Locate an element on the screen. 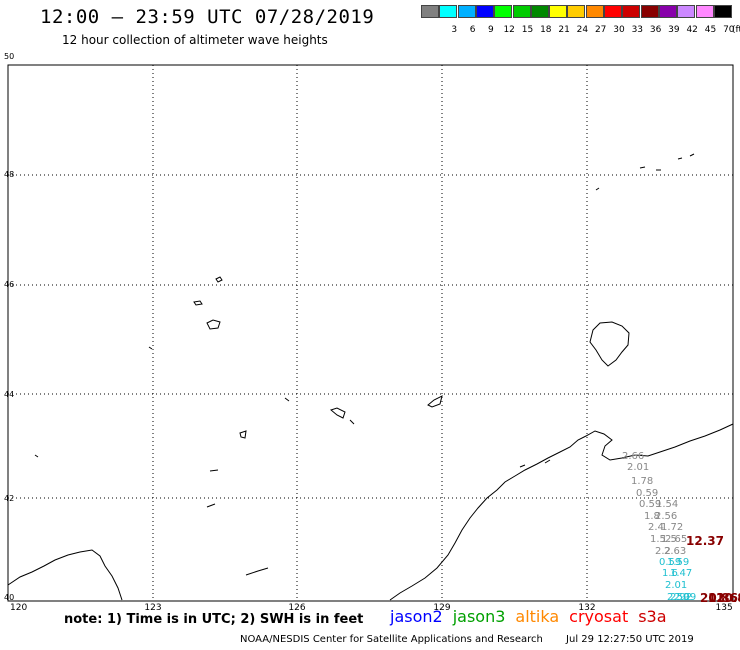  timestamp: Jul 29 12:27:50 UTC 2019 is located at coordinates (630, 639).